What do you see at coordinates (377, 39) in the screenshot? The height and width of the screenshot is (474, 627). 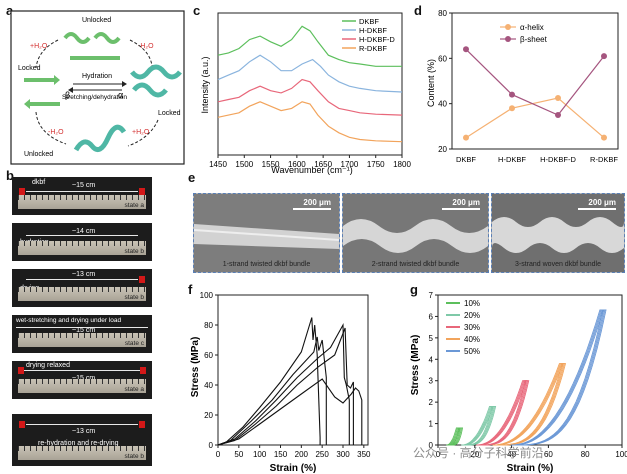 I see `ftir-legend-label: H-DKBF-D` at bounding box center [377, 39].